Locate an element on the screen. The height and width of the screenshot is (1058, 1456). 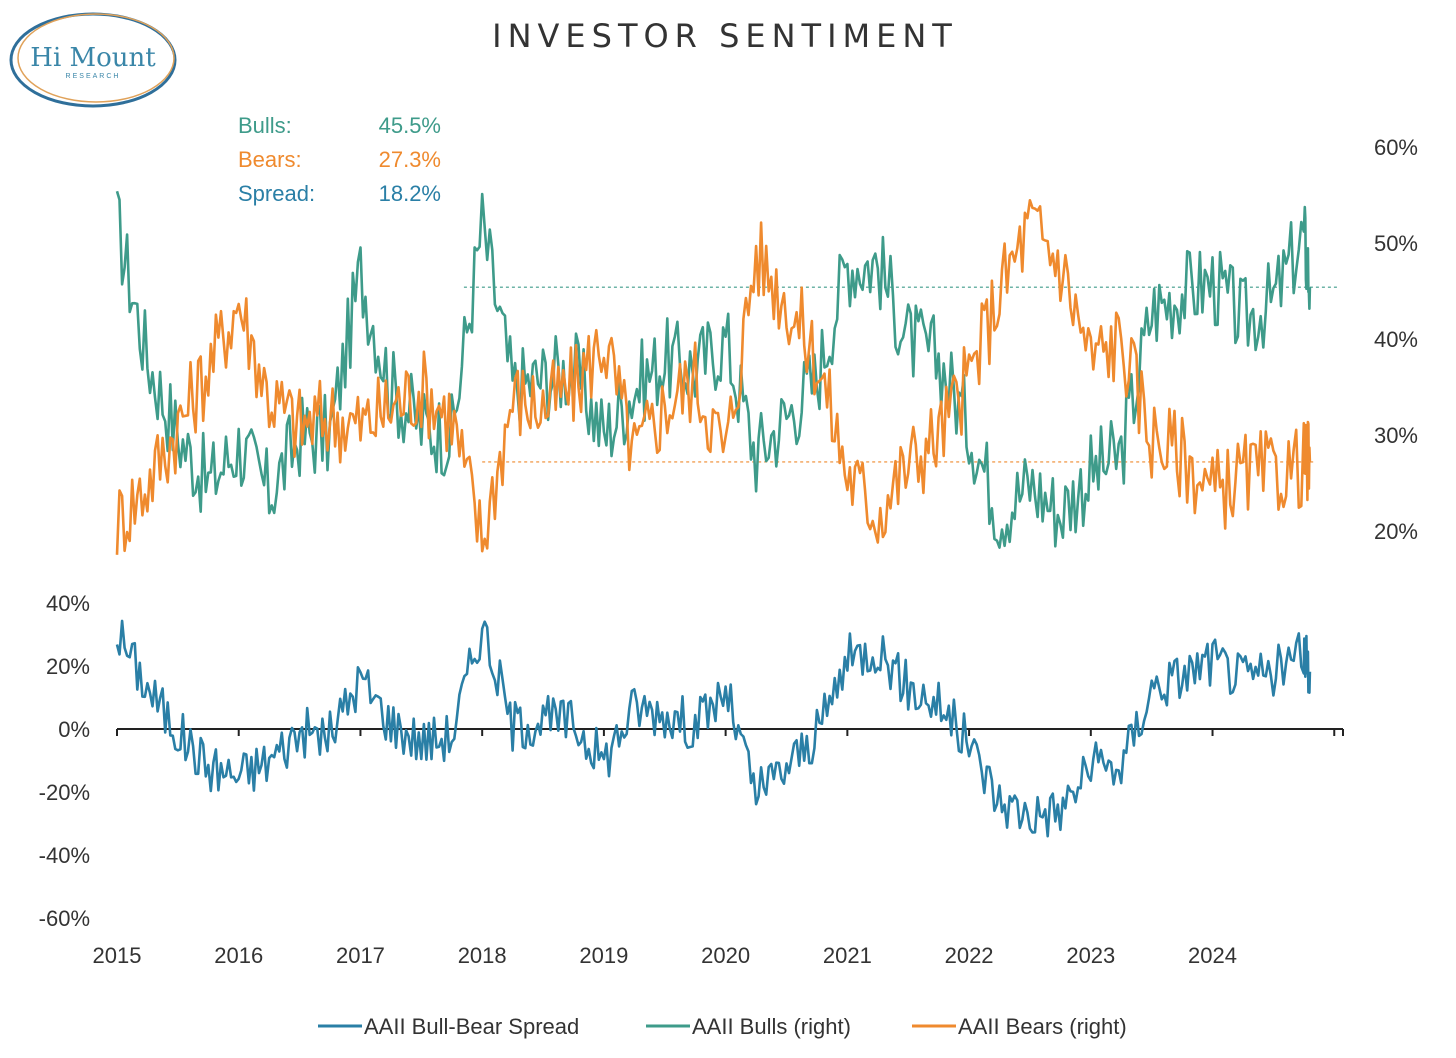
lower-y-tick-label: -40% is located at coordinates (64, 855).